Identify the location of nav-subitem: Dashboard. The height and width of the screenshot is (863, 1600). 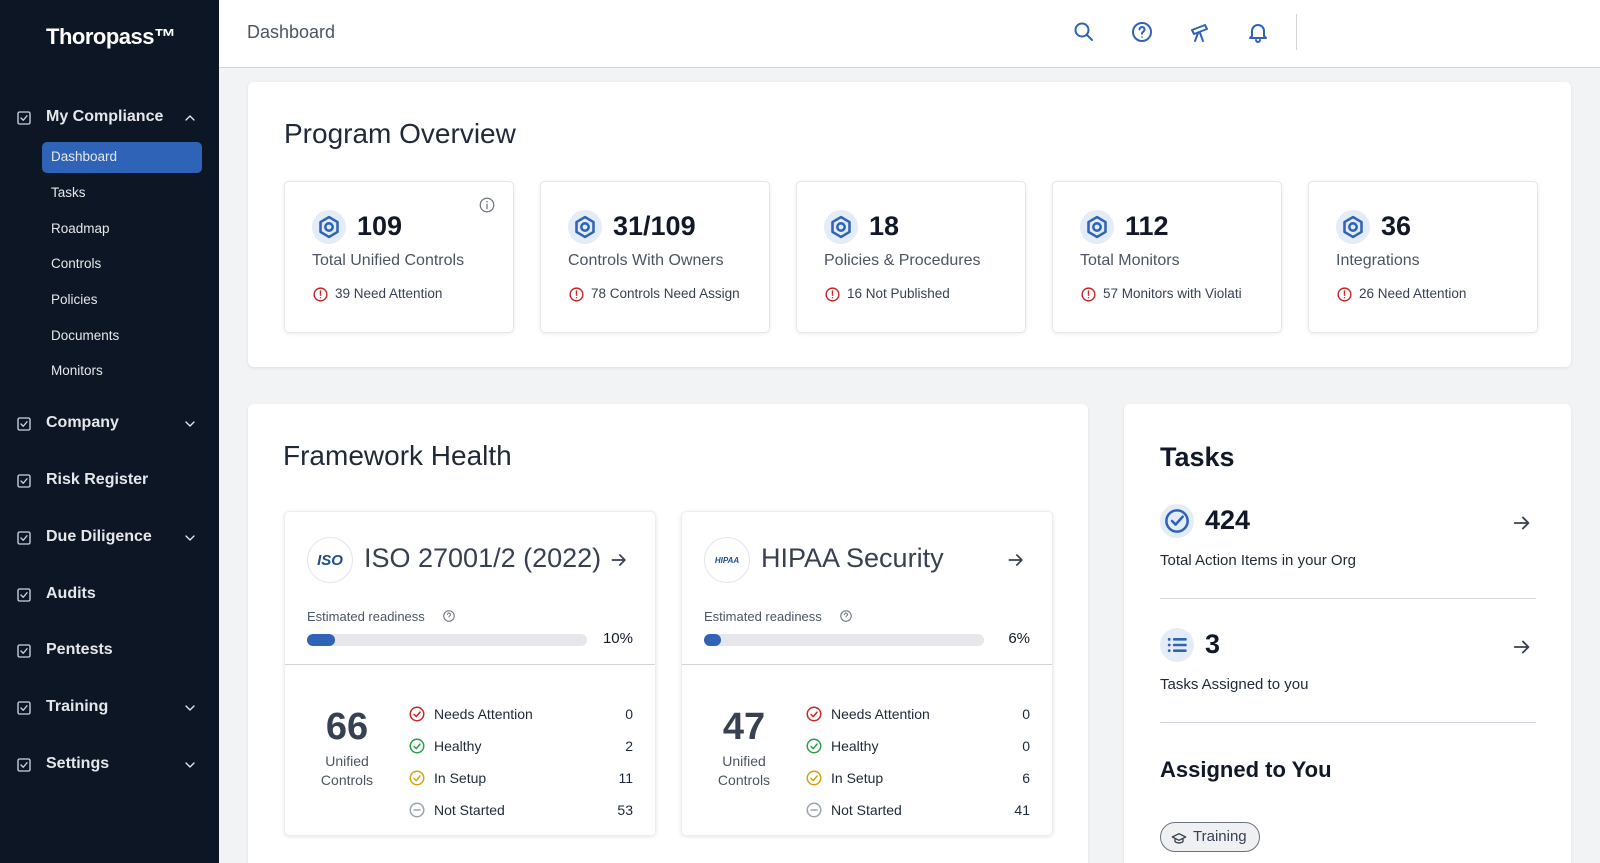
(84, 156).